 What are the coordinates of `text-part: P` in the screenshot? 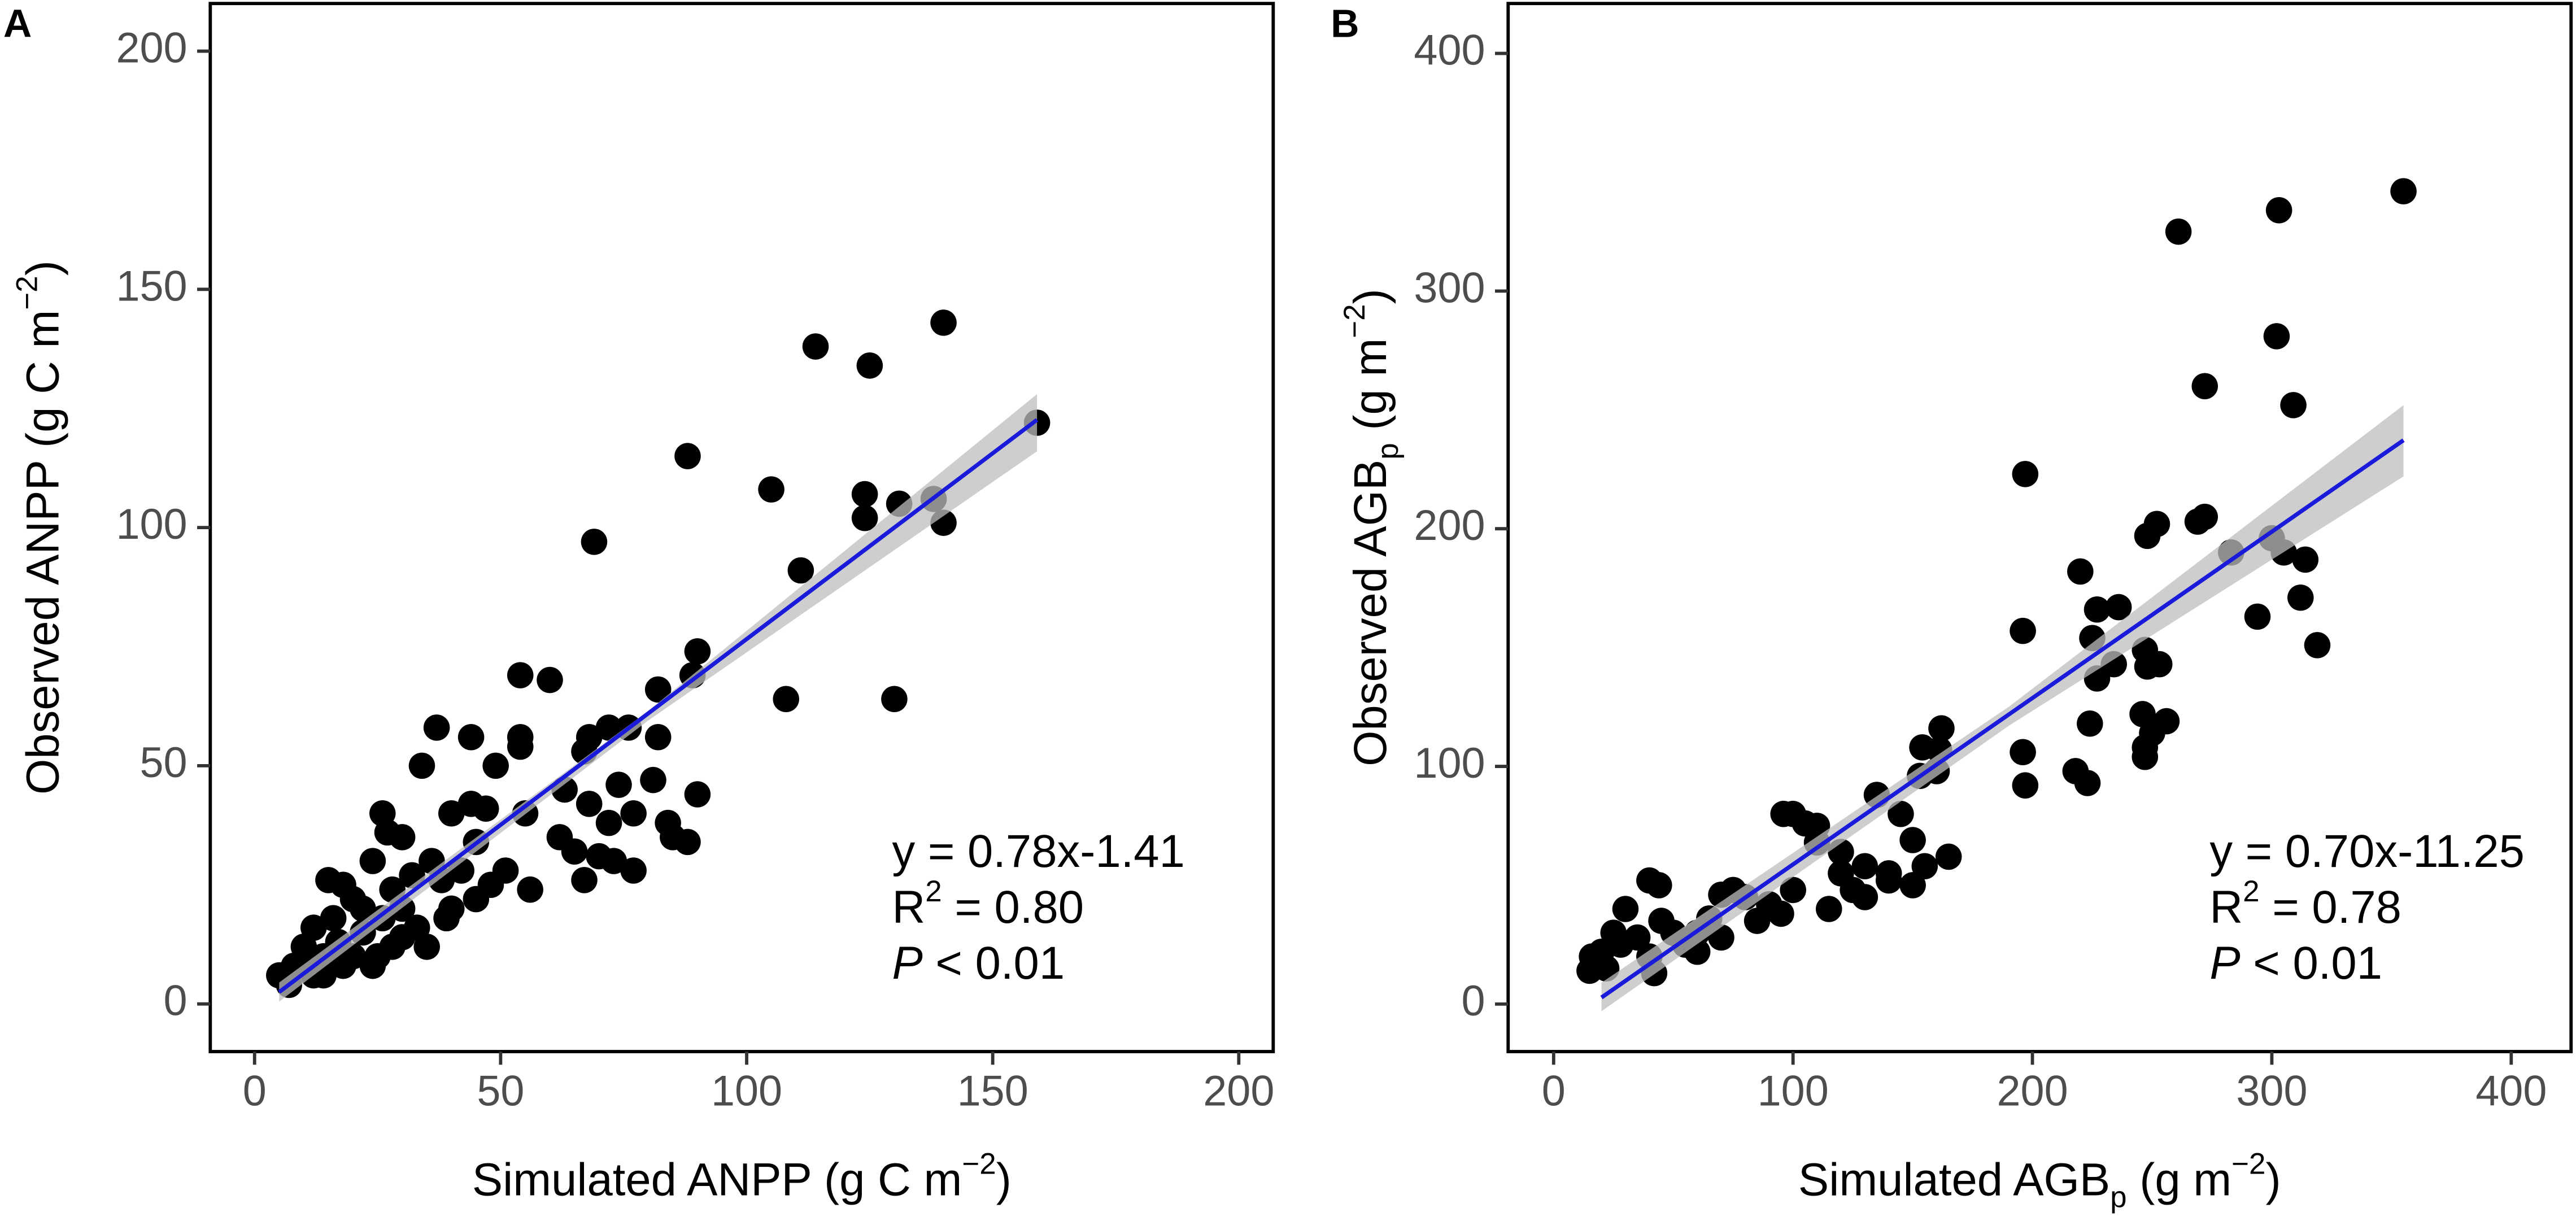 It's located at (2224, 962).